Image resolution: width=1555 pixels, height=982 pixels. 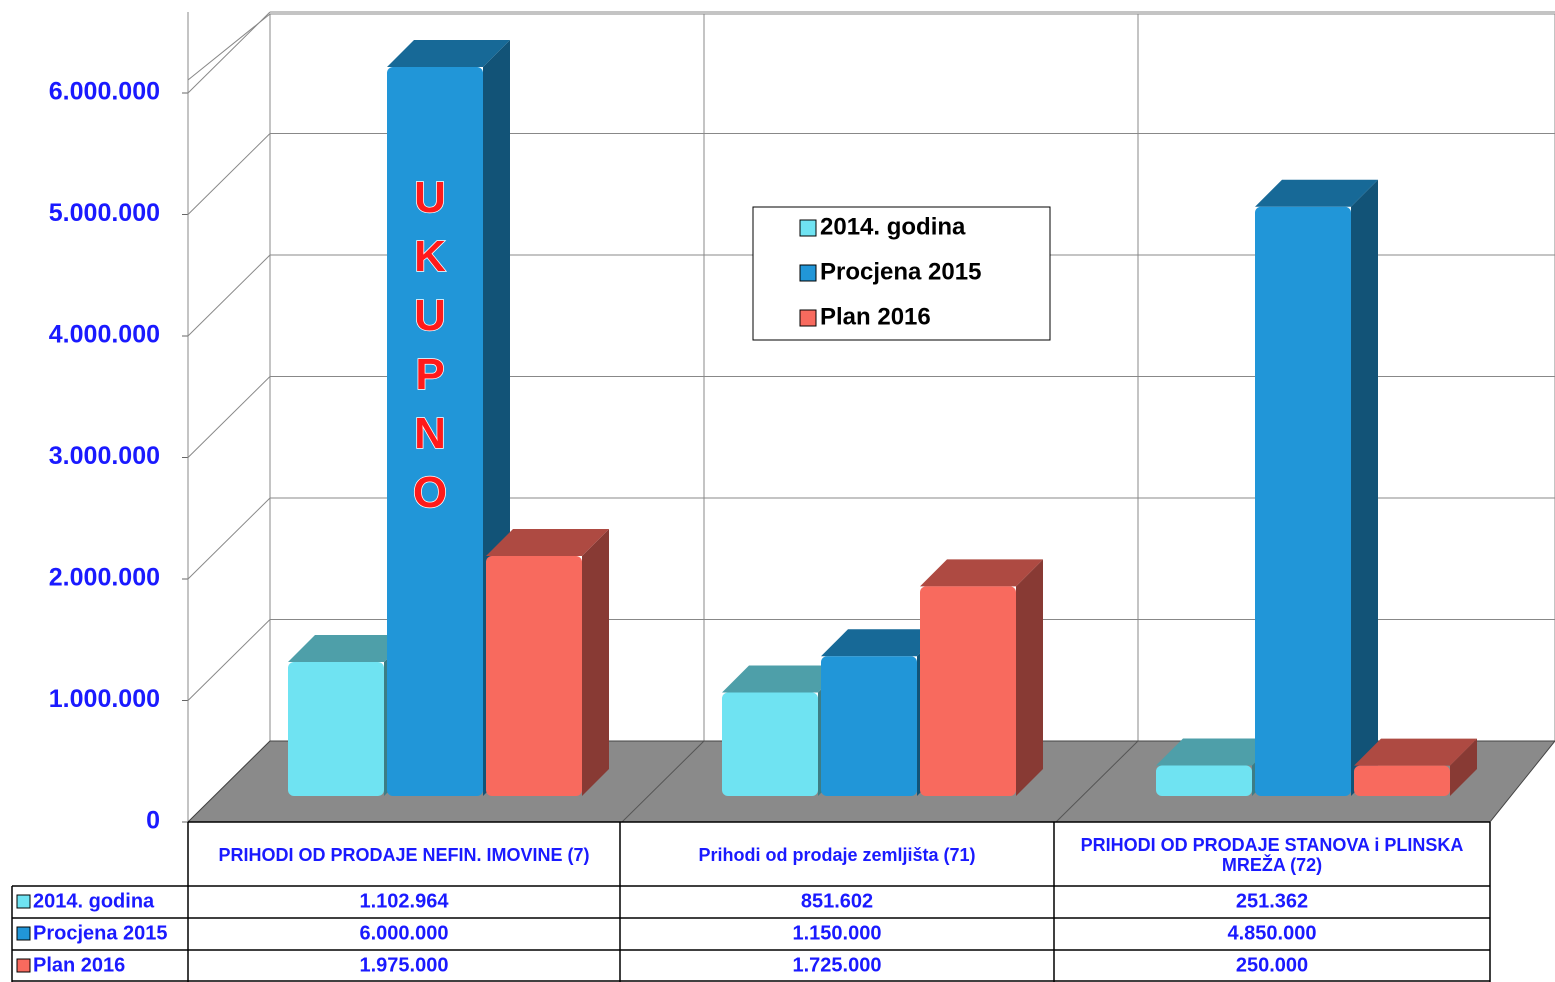 I want to click on y-tick-label: 1.000.000, so click(x=104, y=699).